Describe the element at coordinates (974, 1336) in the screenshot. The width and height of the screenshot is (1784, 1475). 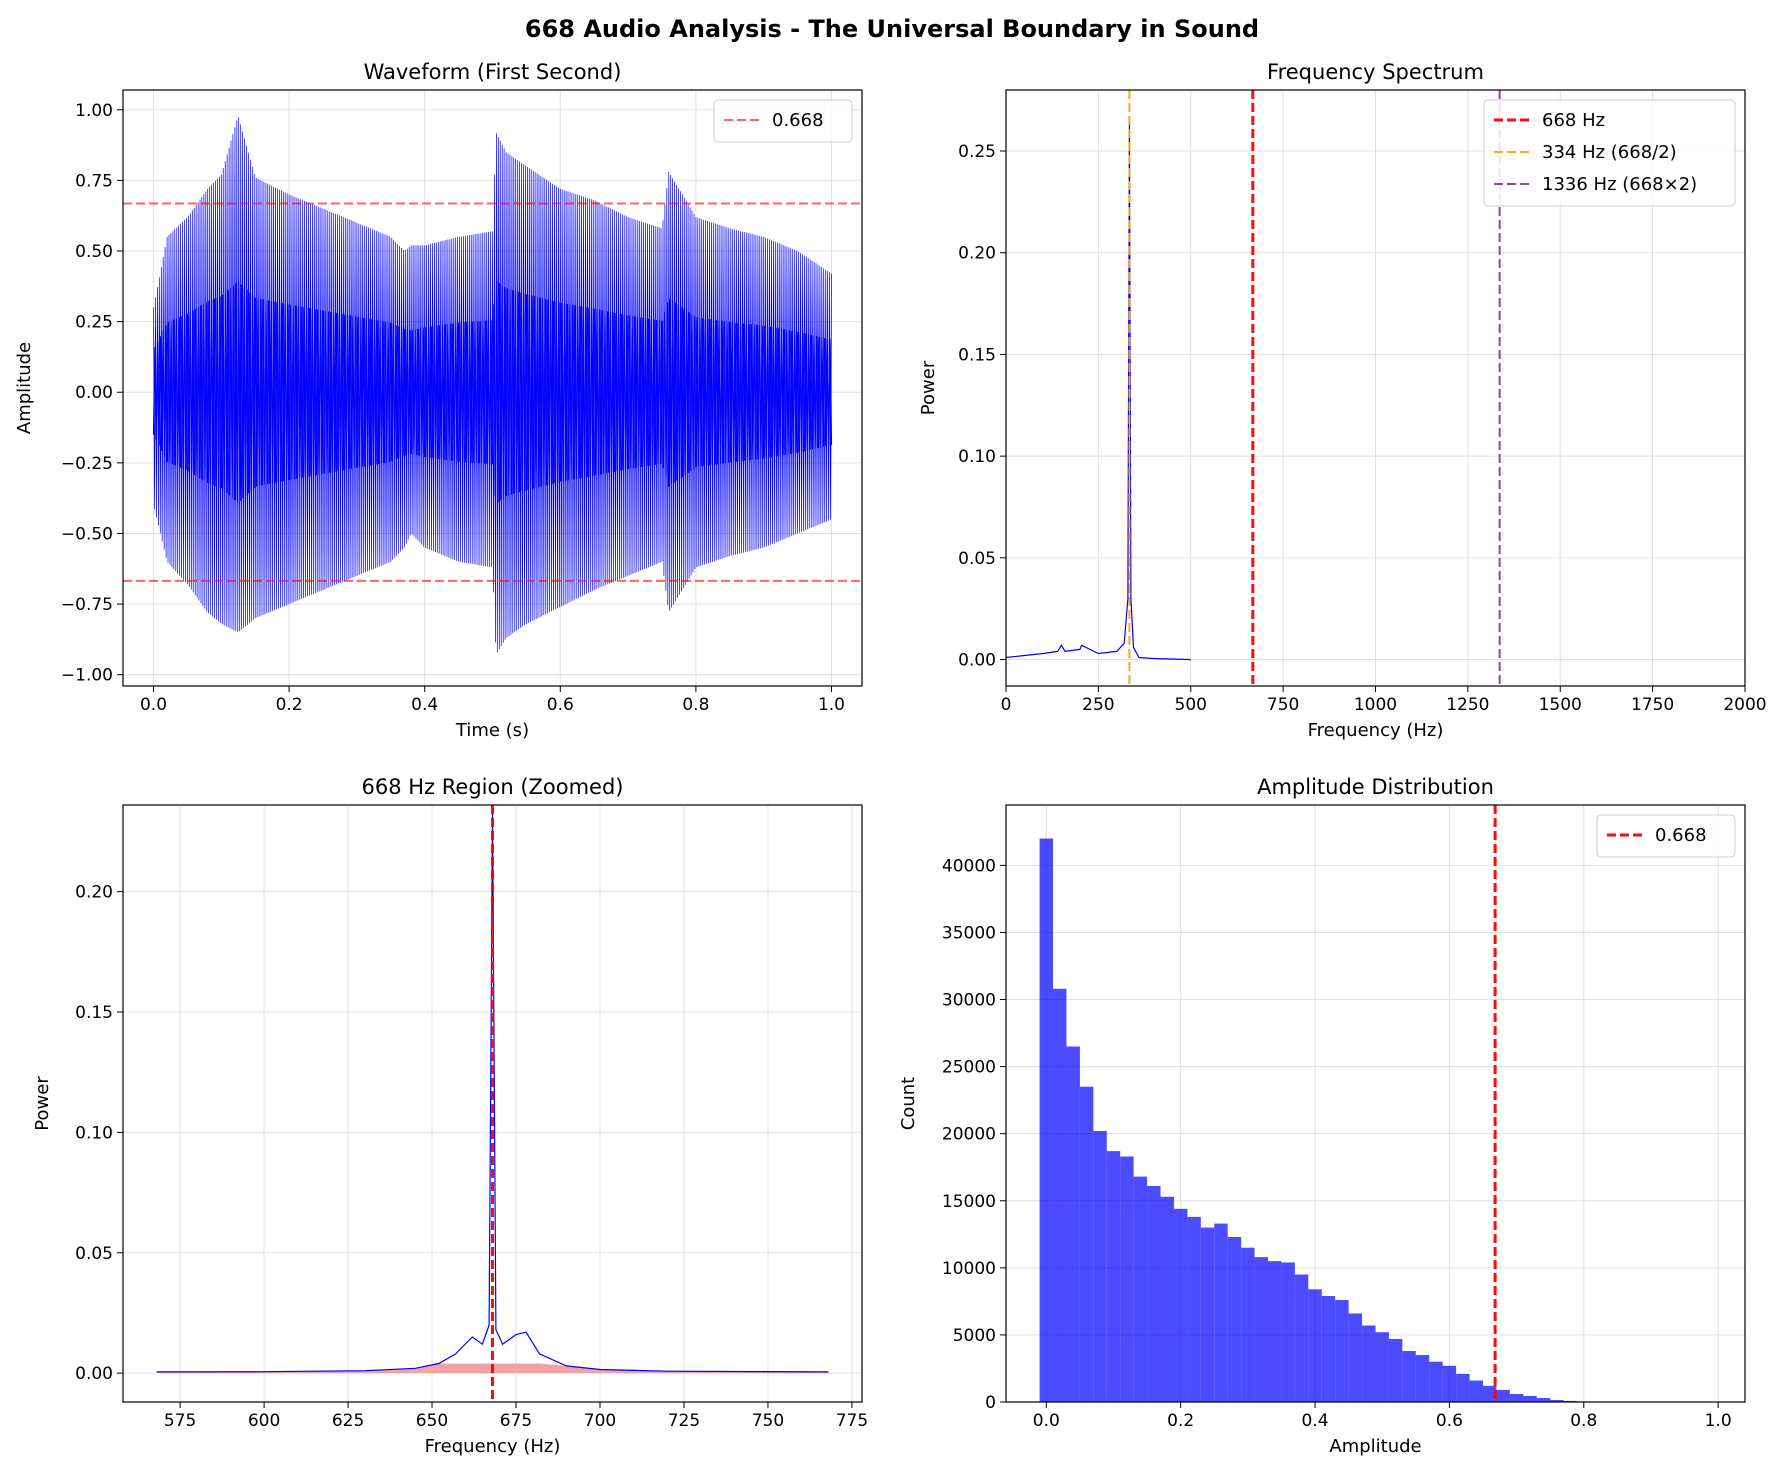
I see `y-tick-label: 5000` at that location.